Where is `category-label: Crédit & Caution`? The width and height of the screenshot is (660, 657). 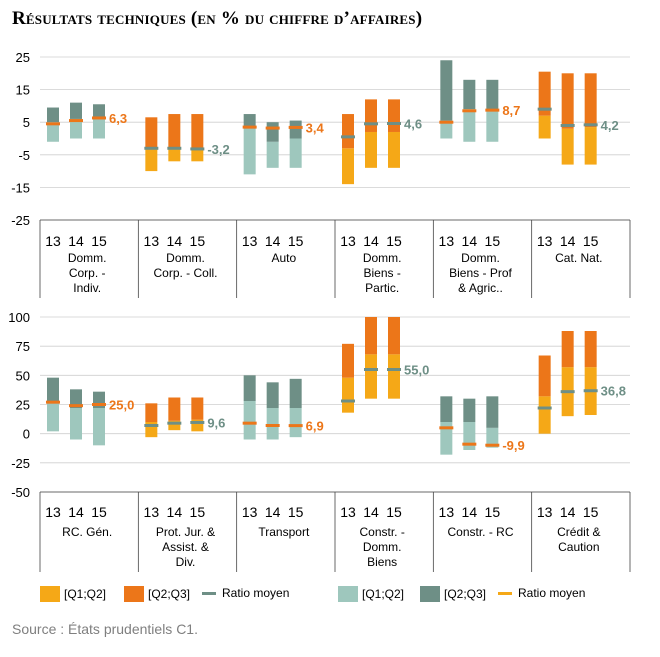 category-label: Crédit & Caution is located at coordinates (578, 539).